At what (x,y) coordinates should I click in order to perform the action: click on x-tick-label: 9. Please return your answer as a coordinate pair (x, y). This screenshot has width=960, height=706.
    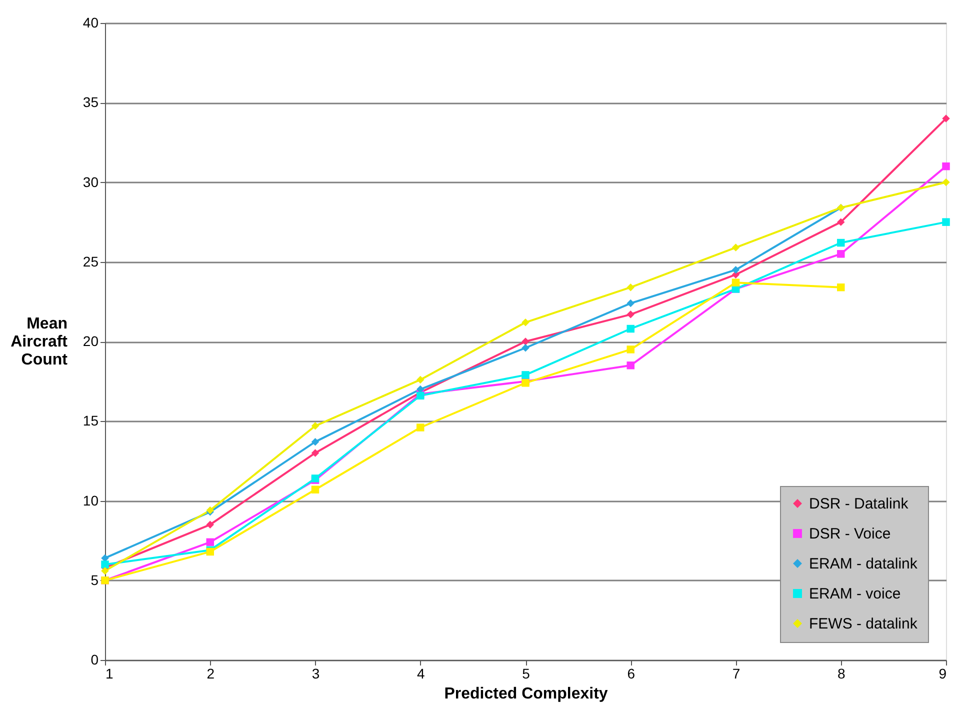
    Looking at the image, I should click on (942, 674).